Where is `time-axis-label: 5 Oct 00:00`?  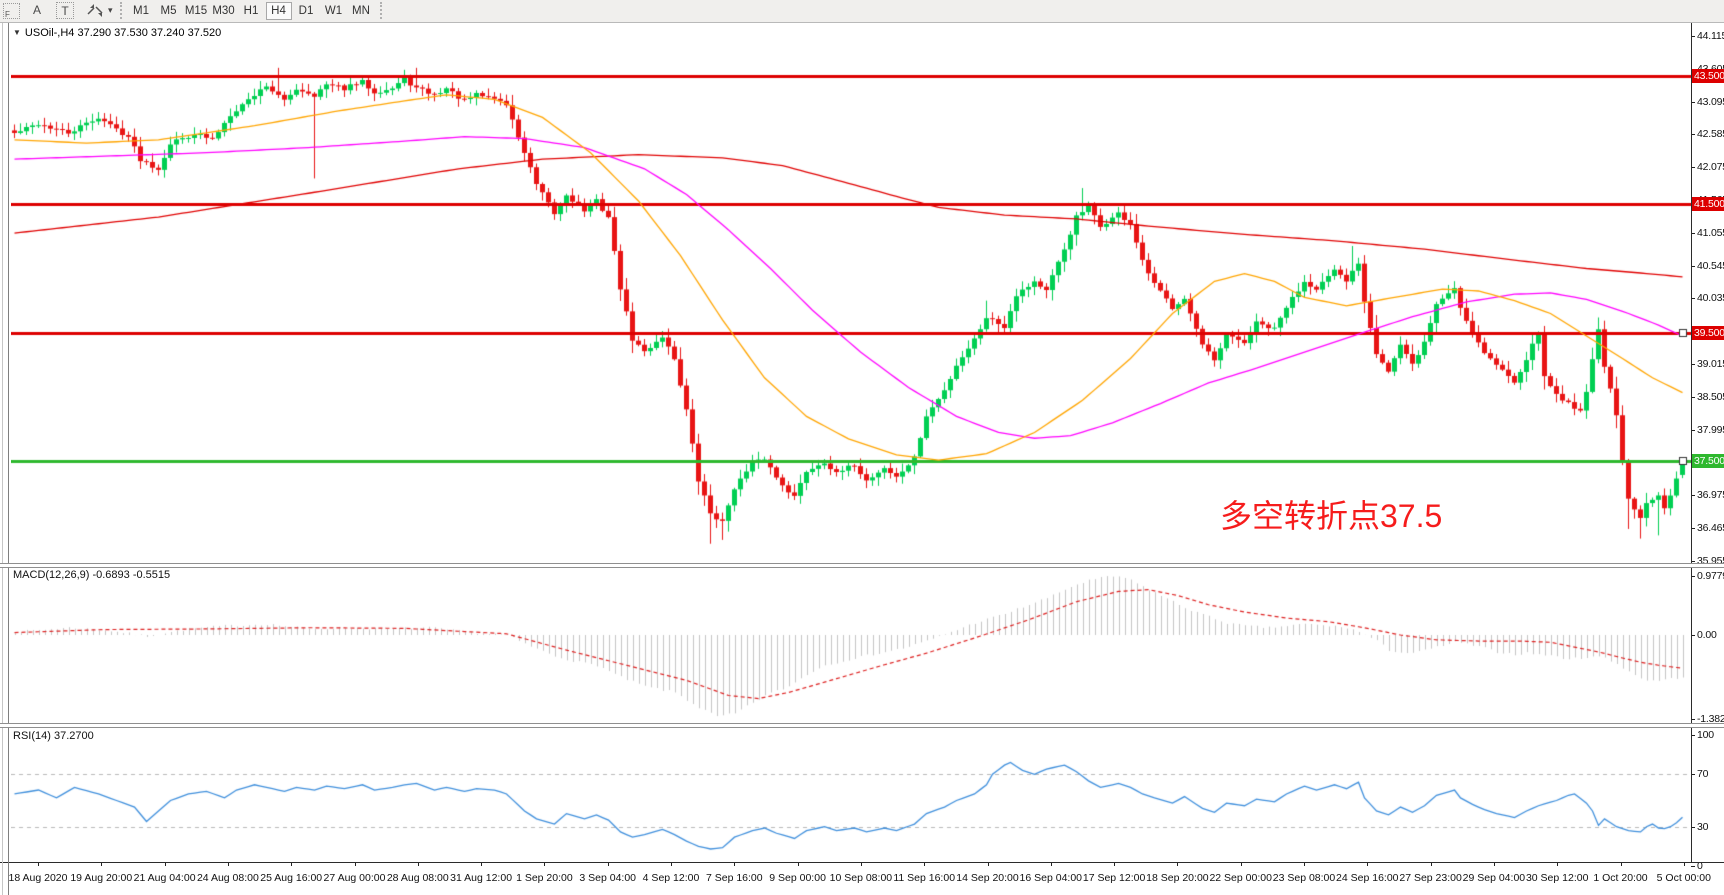
time-axis-label: 5 Oct 00:00 is located at coordinates (1683, 878).